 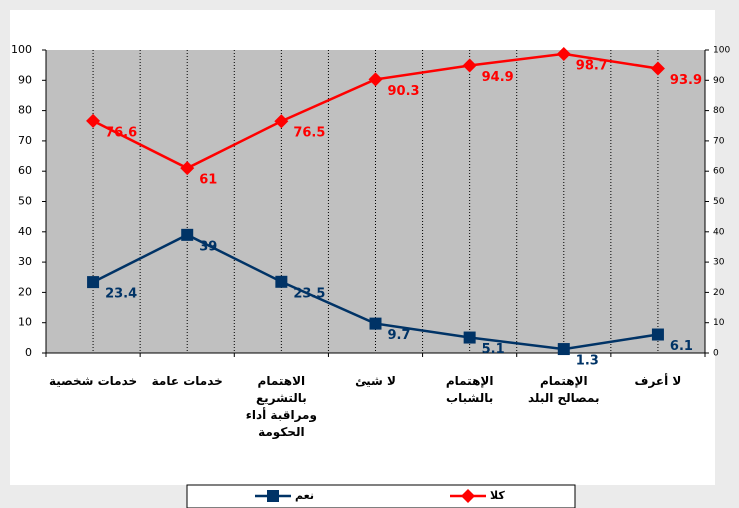 What do you see at coordinates (93, 381) in the screenshot?
I see `x-tick-label: خدمات شخصية` at bounding box center [93, 381].